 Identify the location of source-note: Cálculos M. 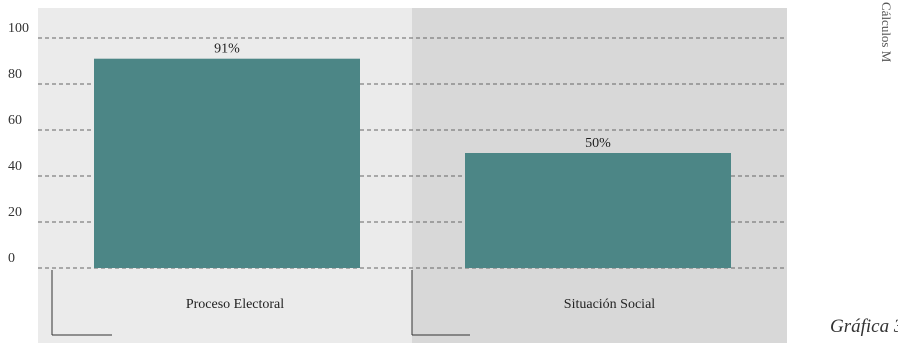
(886, 32).